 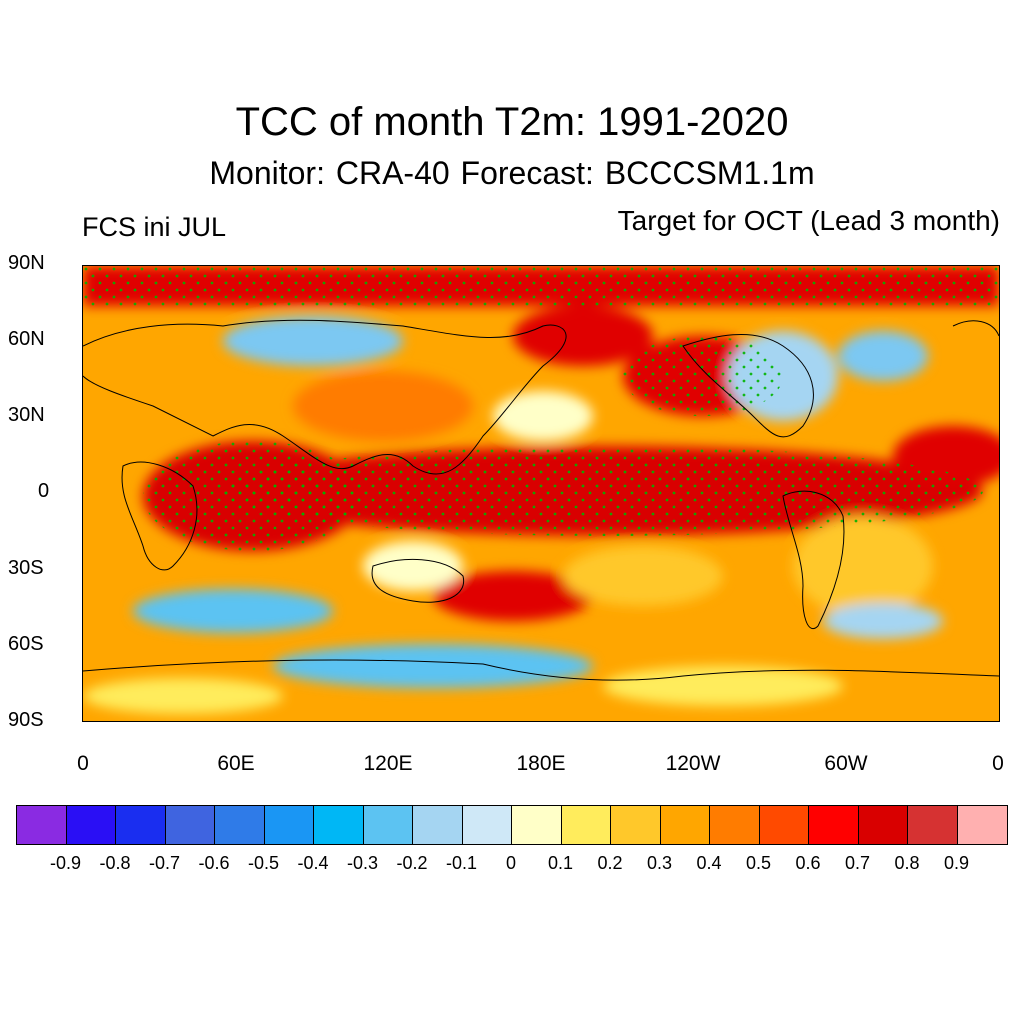 What do you see at coordinates (512, 173) in the screenshot?
I see `page-subtitle: Monitor: CRA-40 Forecast: BCCCSM1.1m` at bounding box center [512, 173].